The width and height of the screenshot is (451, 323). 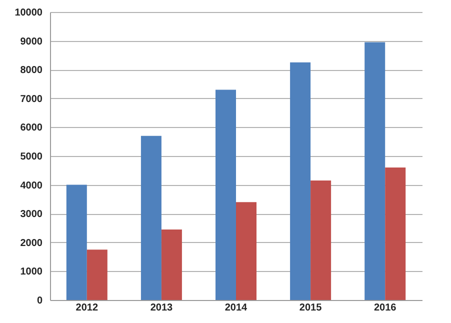 I want to click on x-tick-label: 2013, so click(x=162, y=308).